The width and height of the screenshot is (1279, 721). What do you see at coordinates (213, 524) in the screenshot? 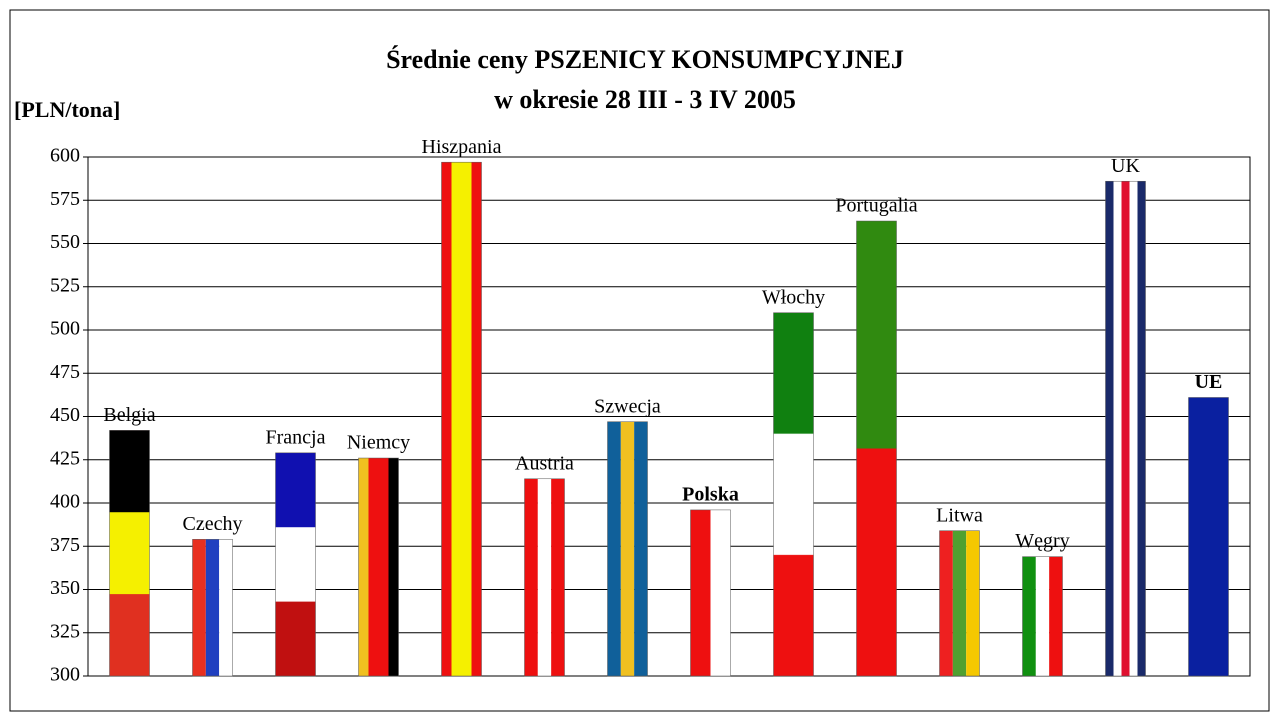
I see `bar-label: Czechy` at bounding box center [213, 524].